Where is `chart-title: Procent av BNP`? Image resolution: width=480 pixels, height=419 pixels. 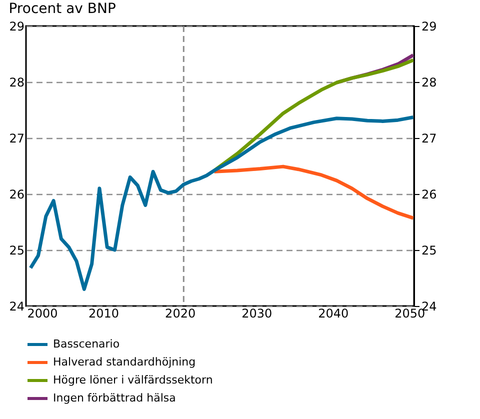
chart-title: Procent av BNP is located at coordinates (62, 9).